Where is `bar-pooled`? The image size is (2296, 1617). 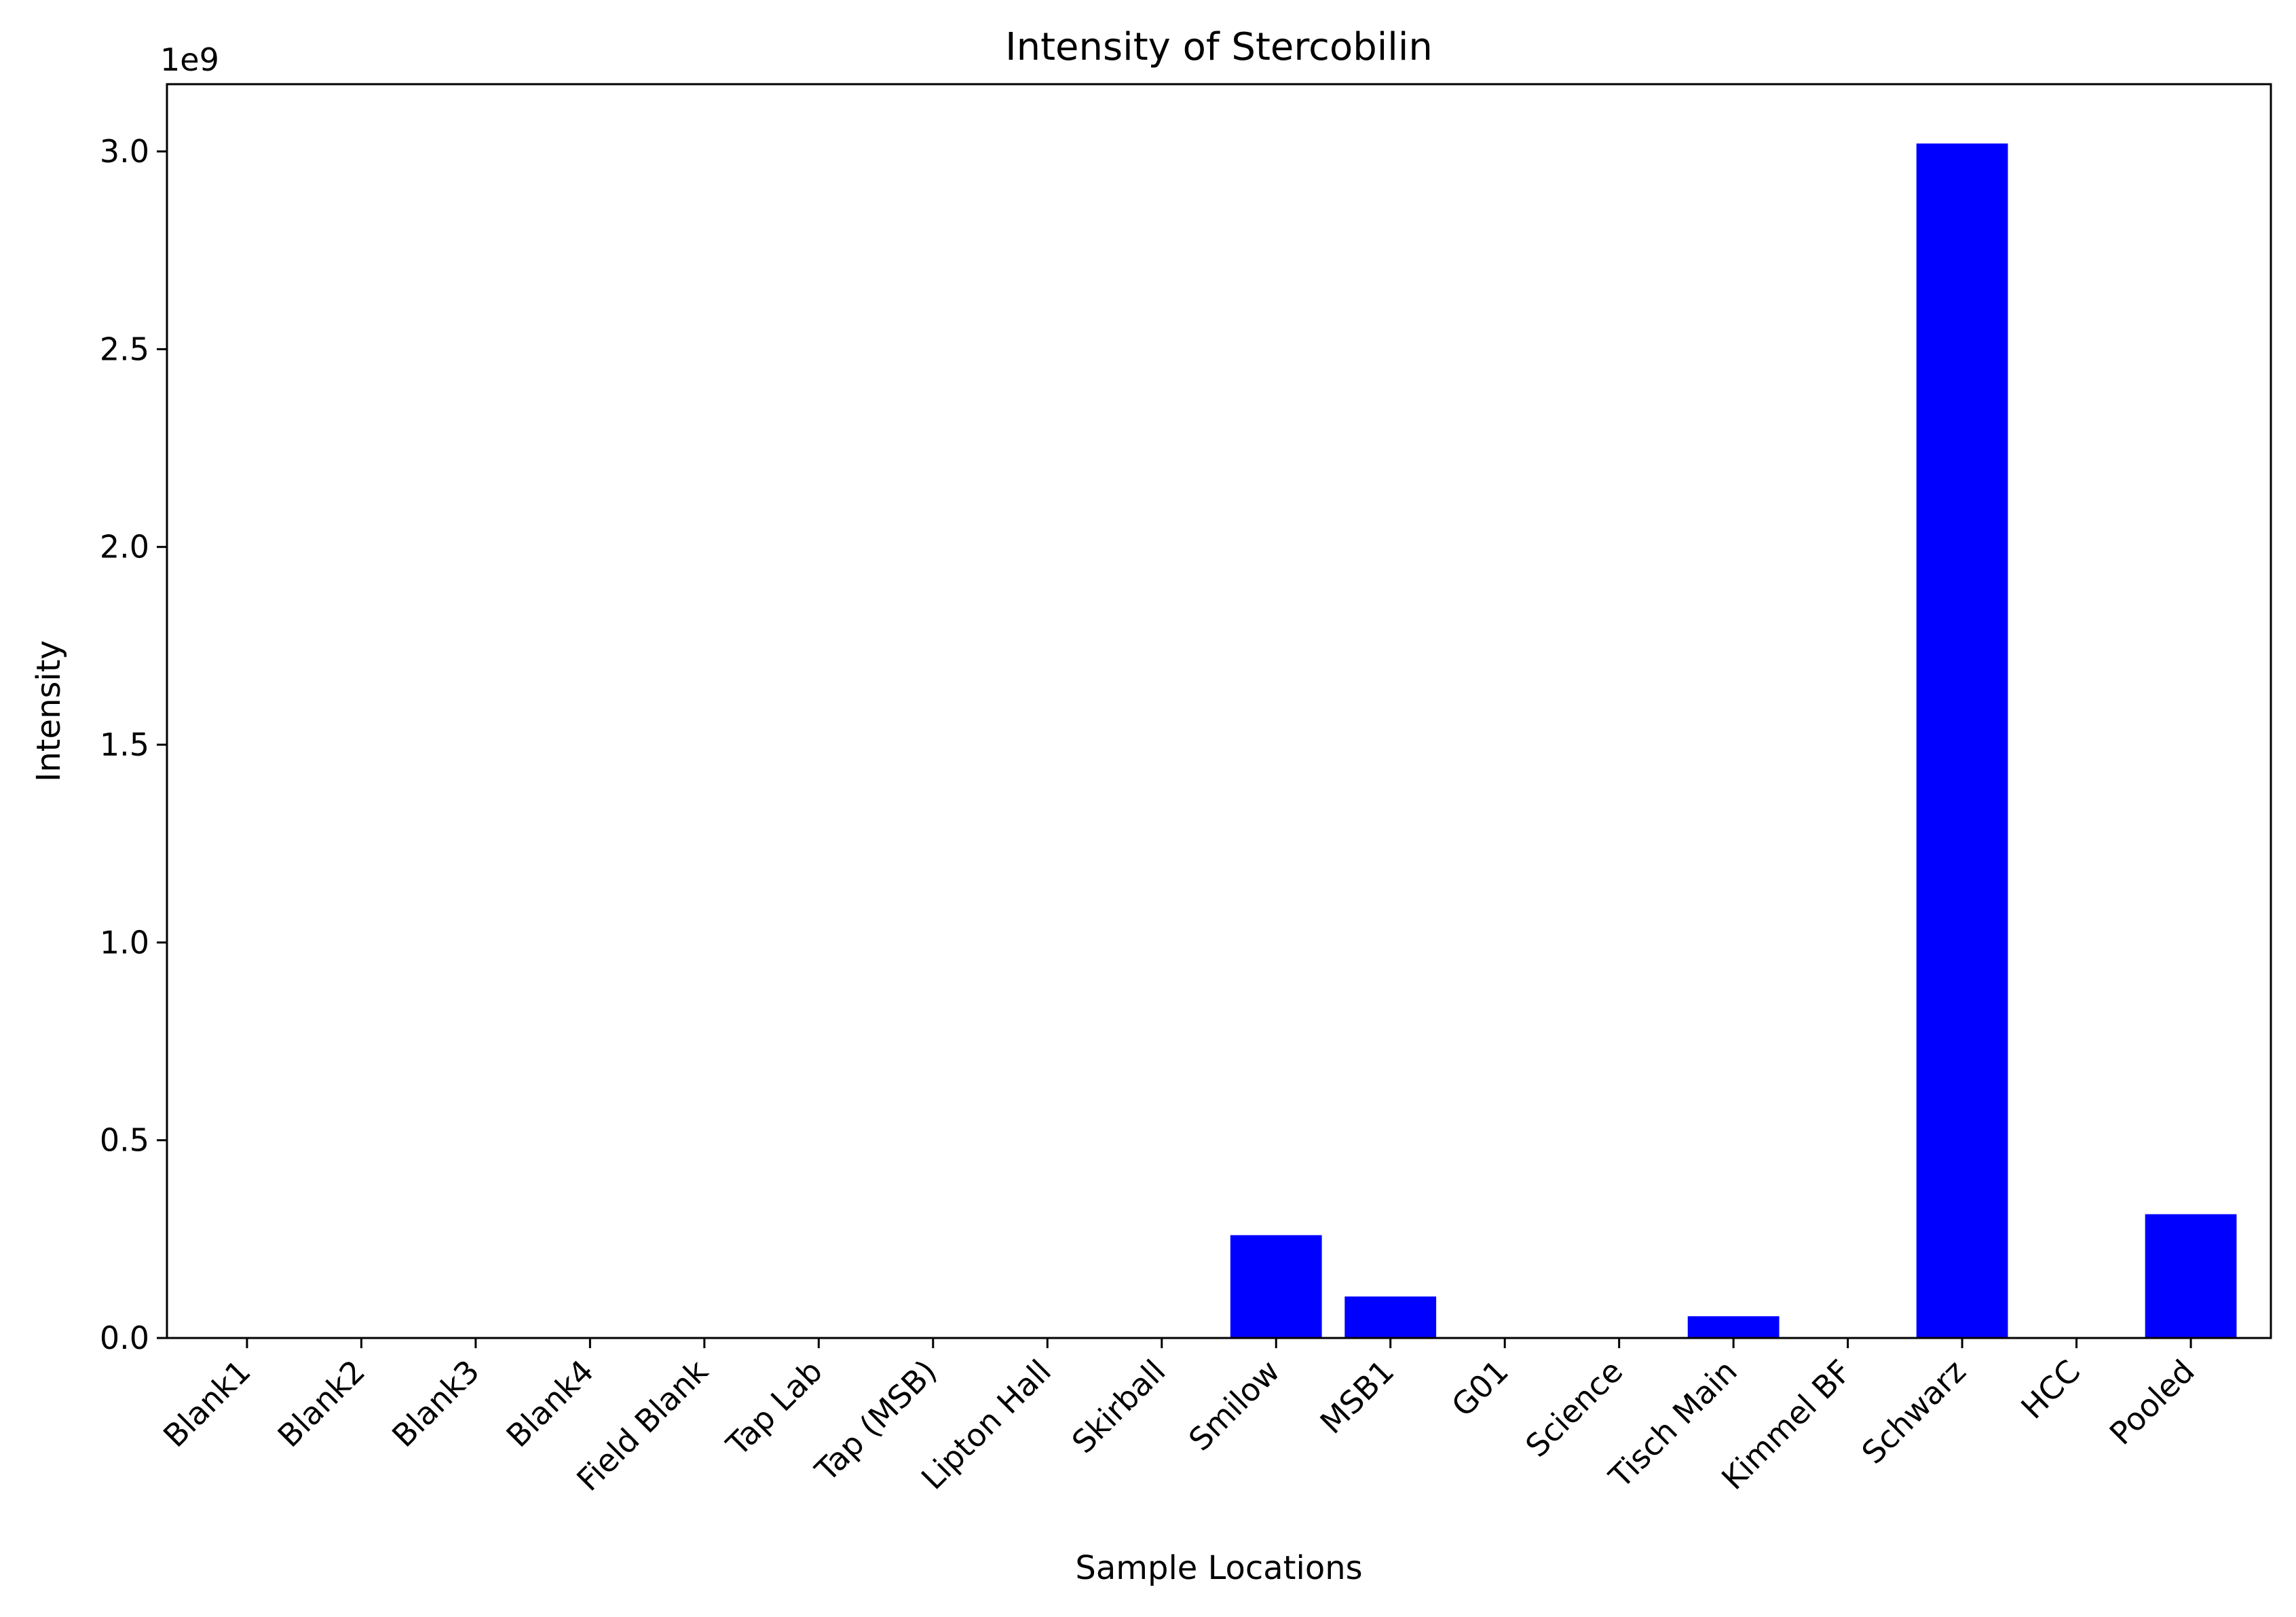 bar-pooled is located at coordinates (2191, 1276).